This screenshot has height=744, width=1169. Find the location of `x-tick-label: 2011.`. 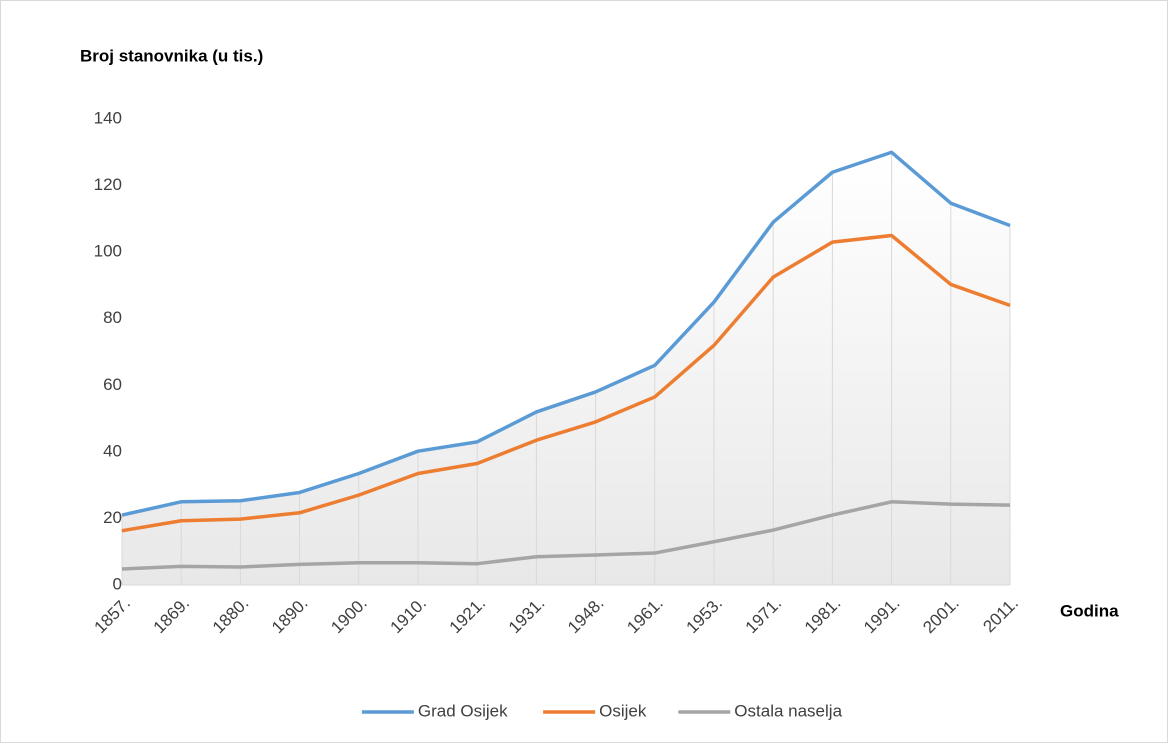

x-tick-label: 2011. is located at coordinates (1000, 615).